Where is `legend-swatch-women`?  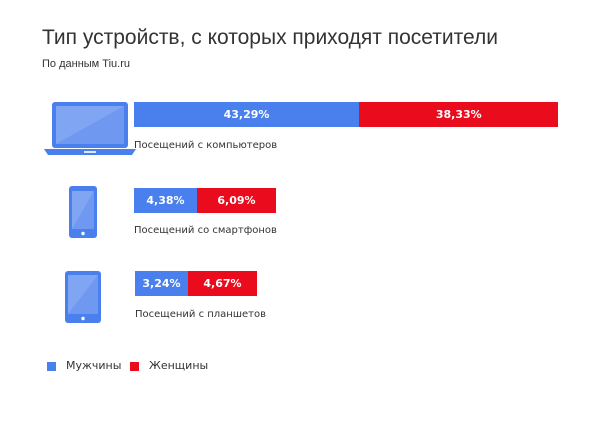
legend-swatch-women is located at coordinates (134, 366).